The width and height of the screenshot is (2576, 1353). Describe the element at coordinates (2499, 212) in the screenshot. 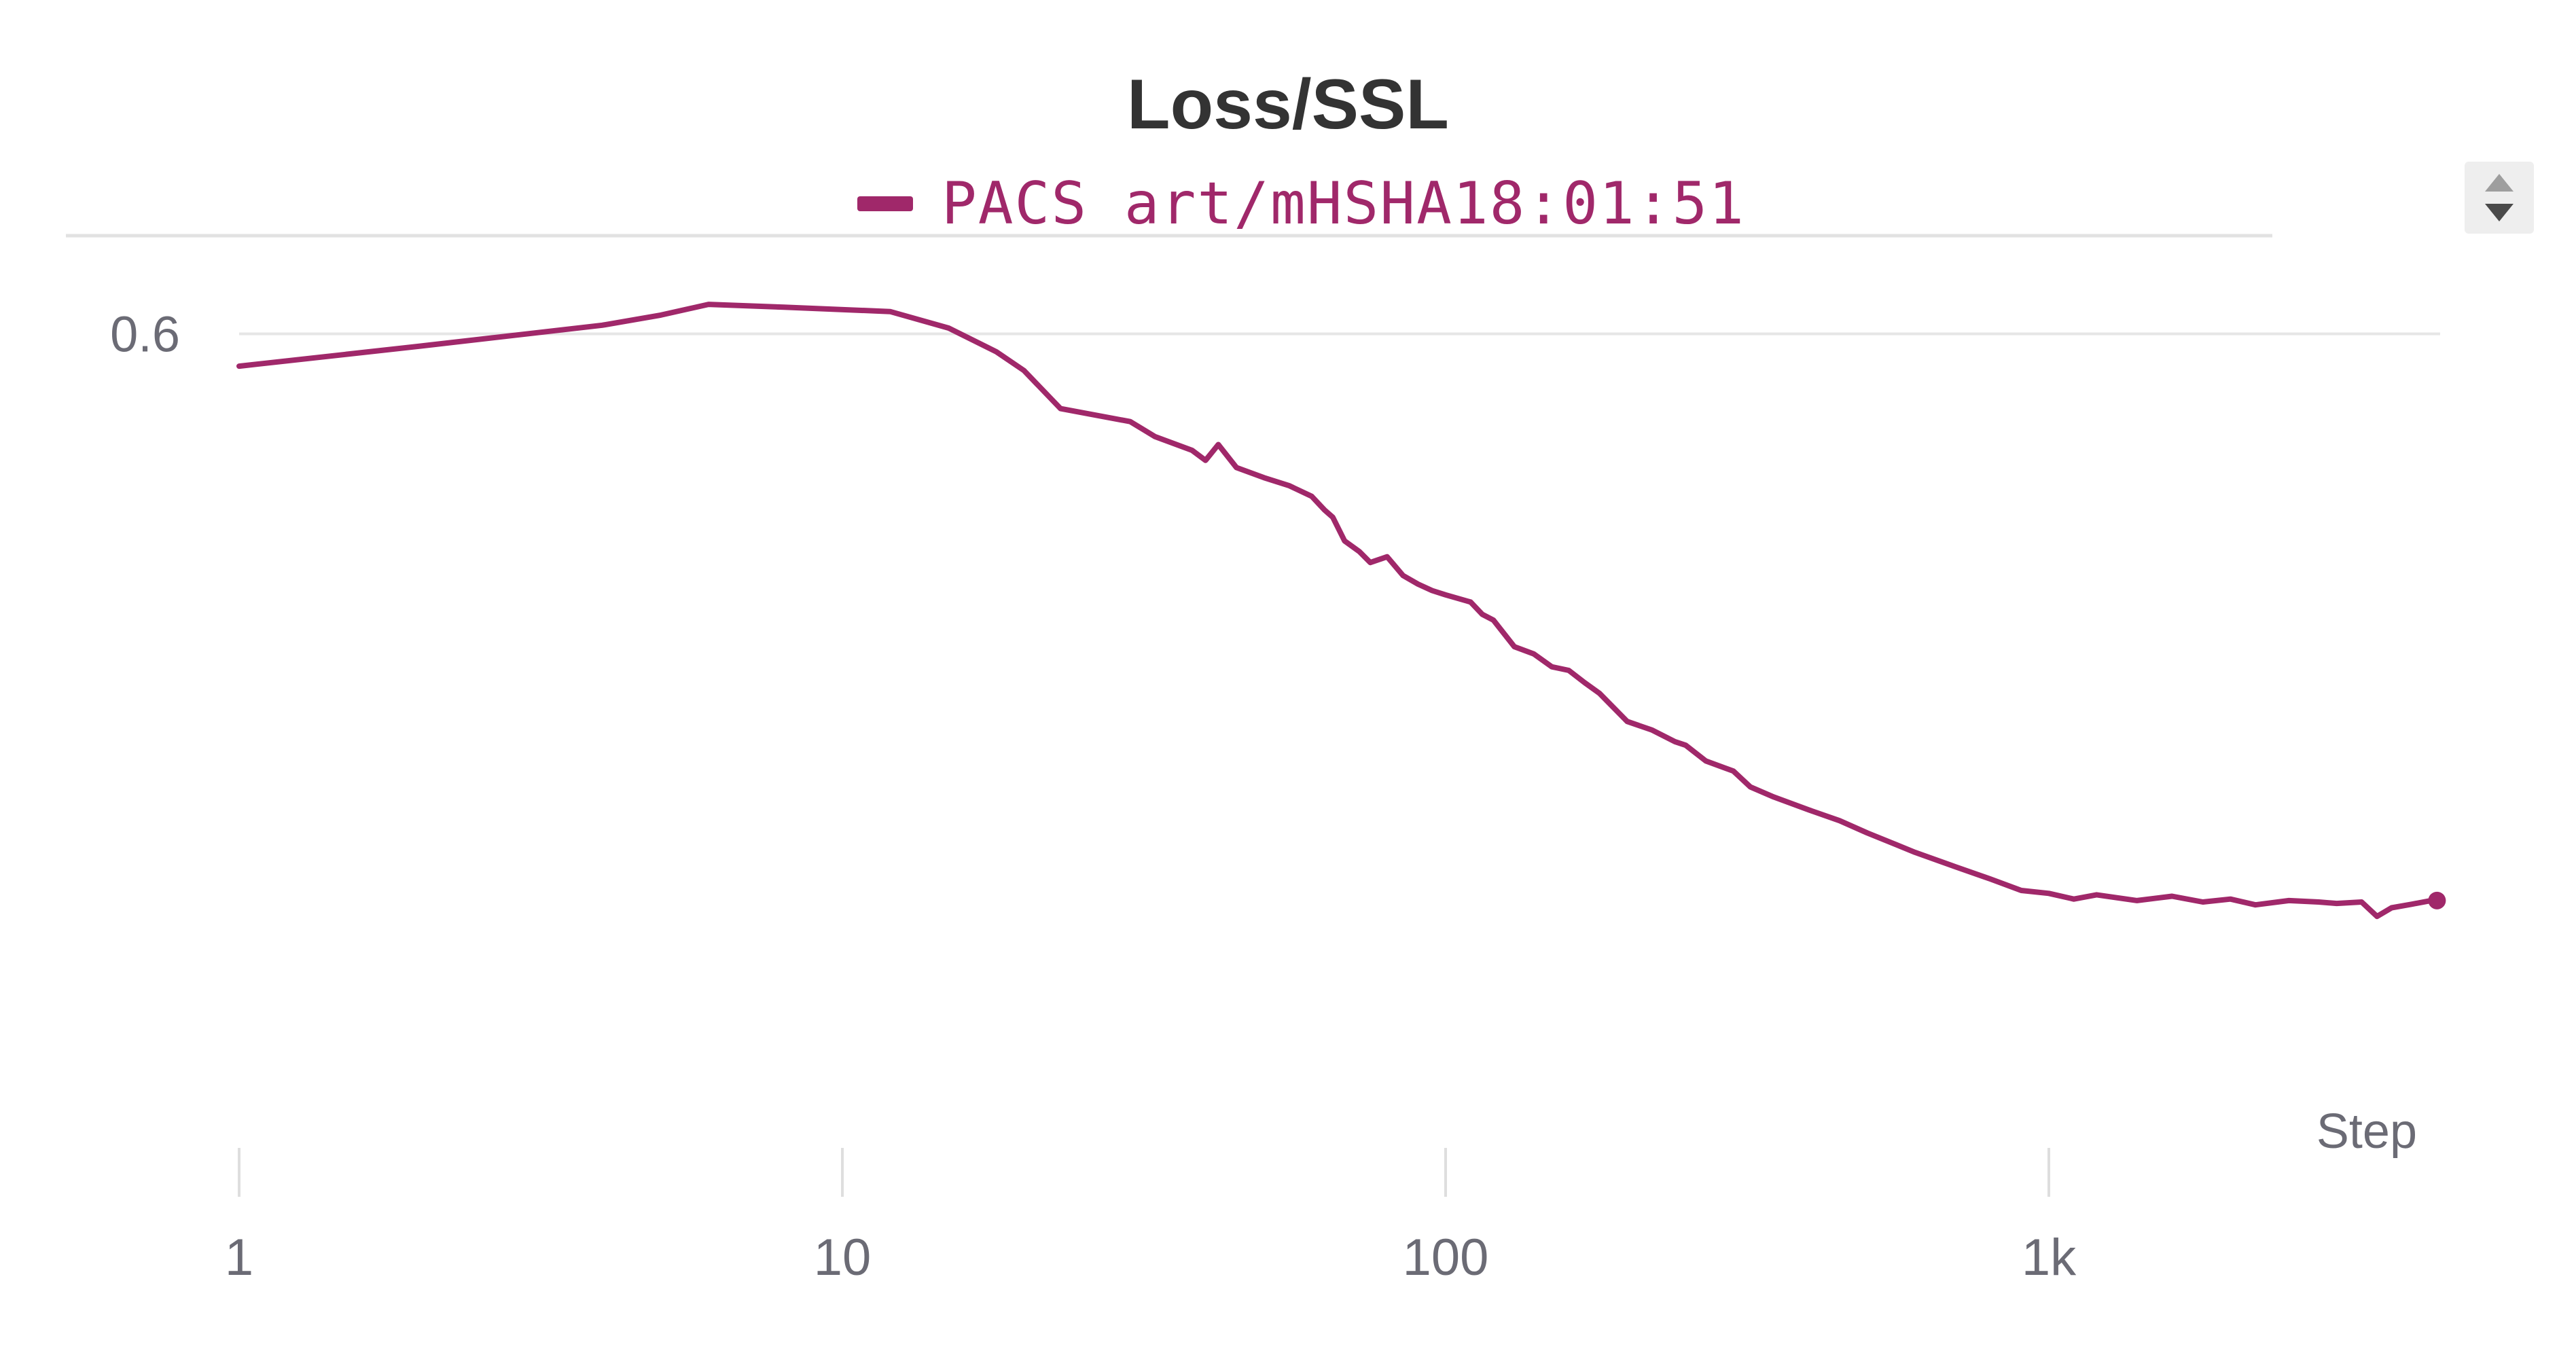

I see `arrow-down-icon` at that location.